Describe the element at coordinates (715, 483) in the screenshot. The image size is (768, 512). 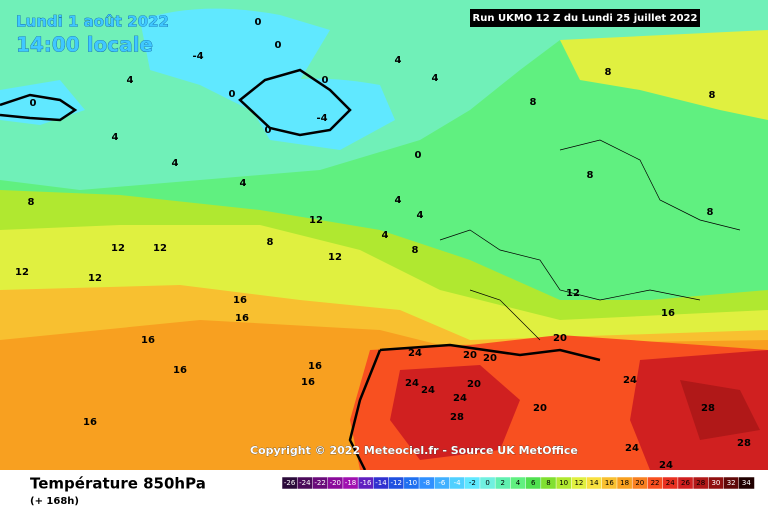
I see `colorbar-tick-label: 30` at that location.